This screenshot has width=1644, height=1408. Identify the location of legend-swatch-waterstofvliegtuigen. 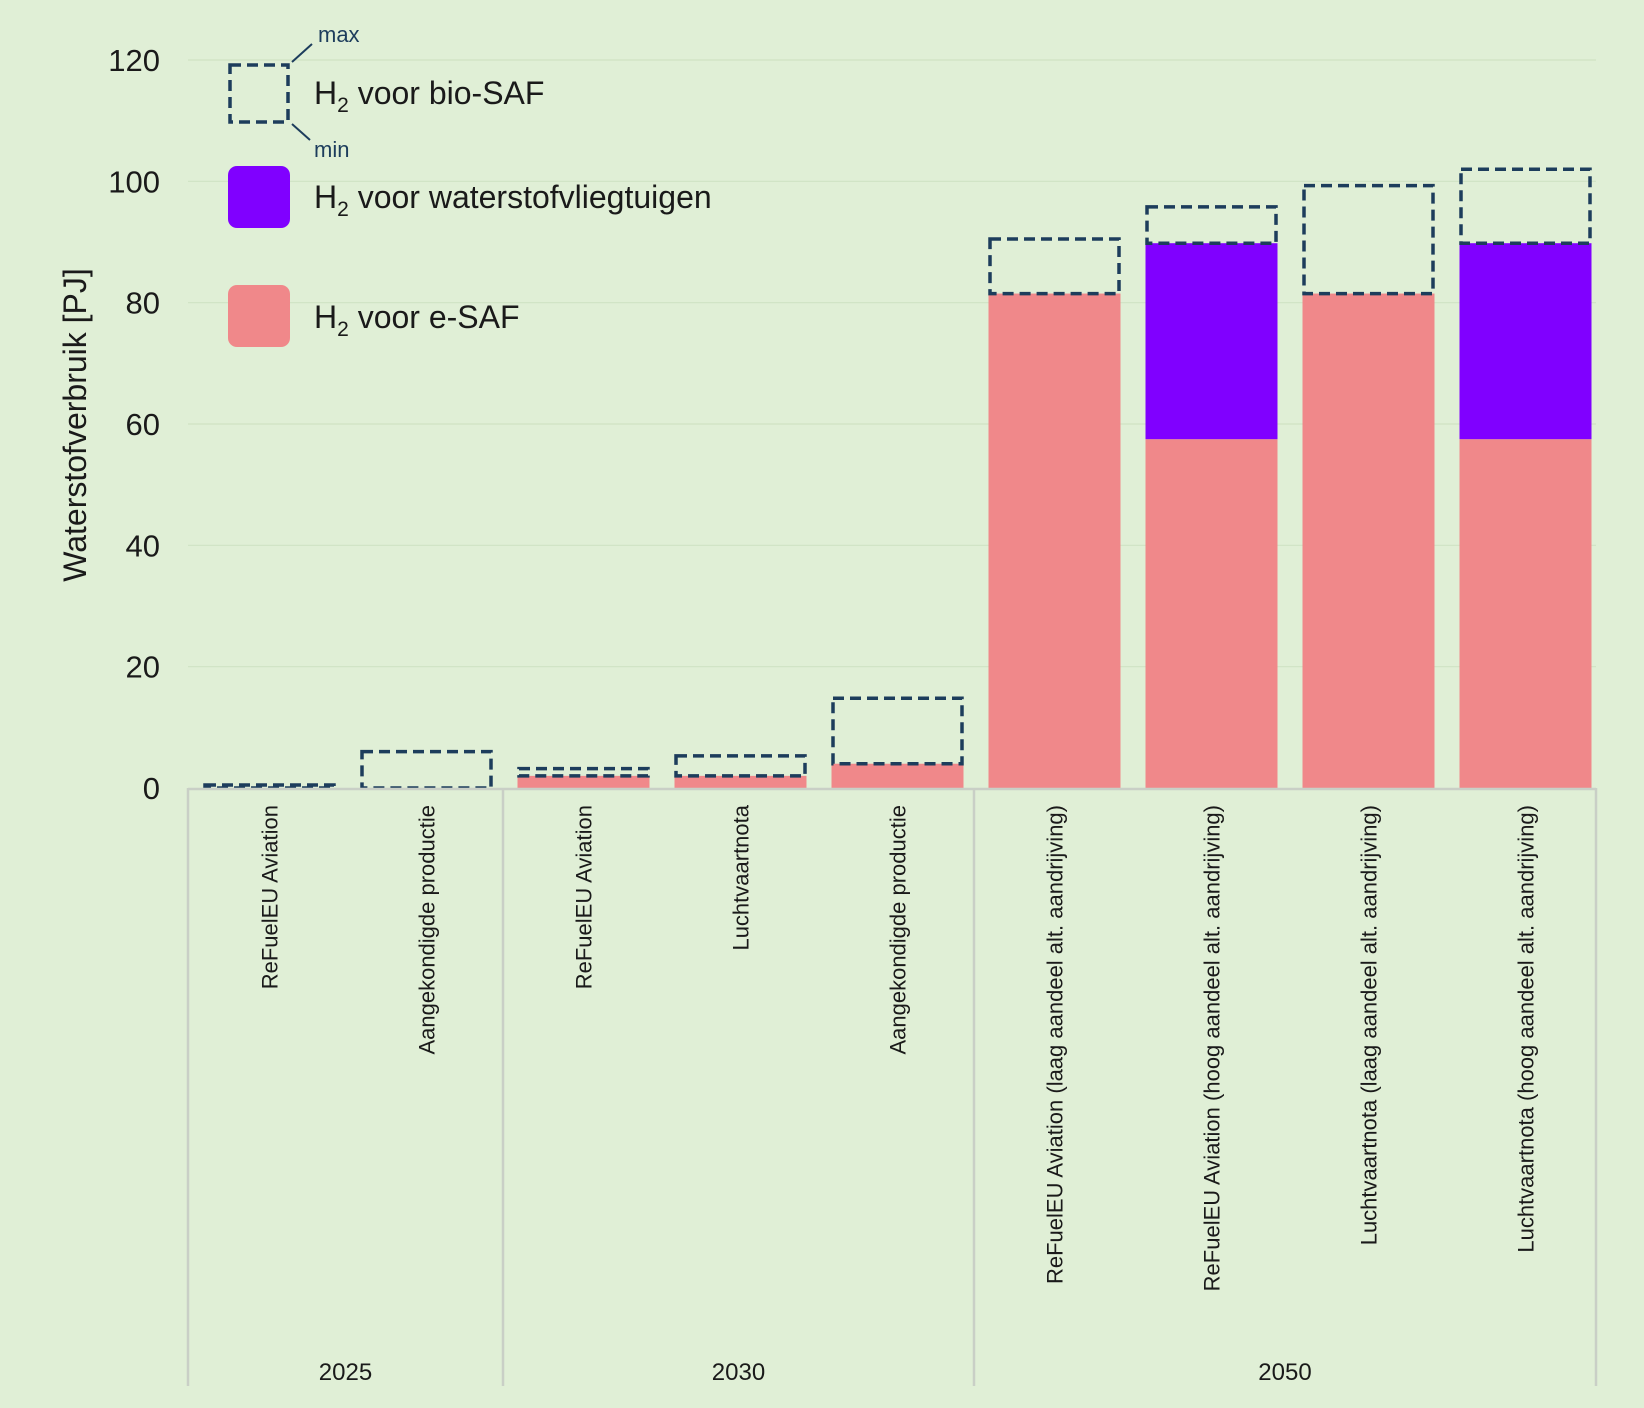
(259, 197).